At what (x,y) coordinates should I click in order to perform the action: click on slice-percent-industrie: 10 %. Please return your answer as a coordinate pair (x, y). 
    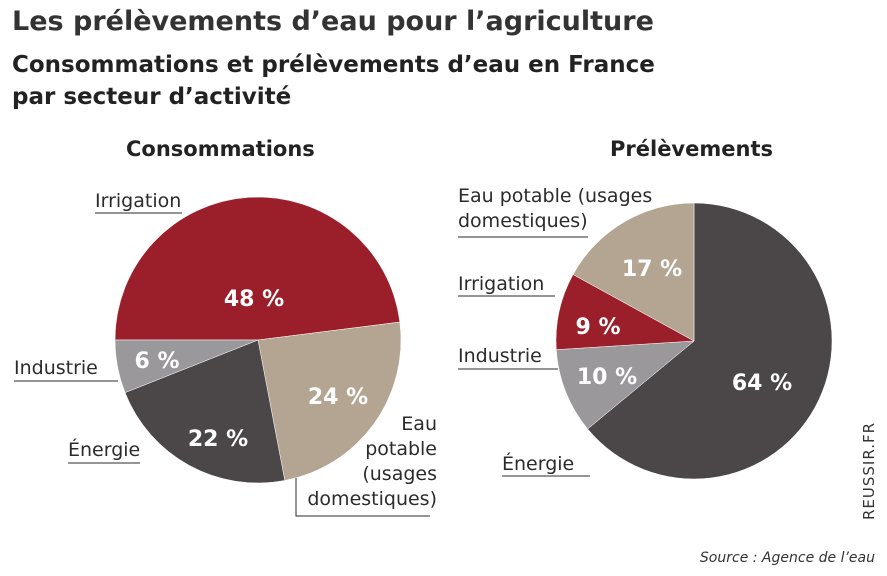
    Looking at the image, I should click on (607, 377).